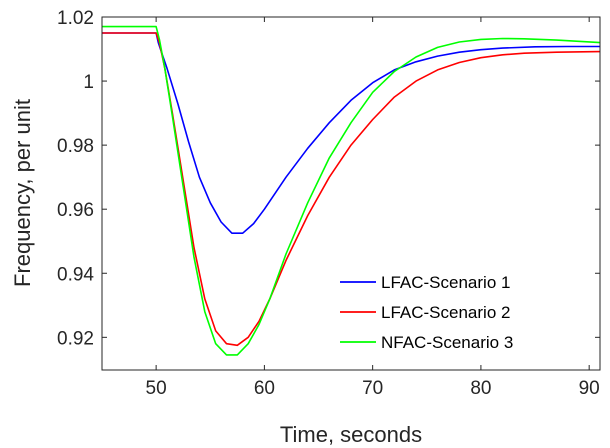 The height and width of the screenshot is (448, 610). Describe the element at coordinates (480, 388) in the screenshot. I see `x-tick-label: 80` at that location.